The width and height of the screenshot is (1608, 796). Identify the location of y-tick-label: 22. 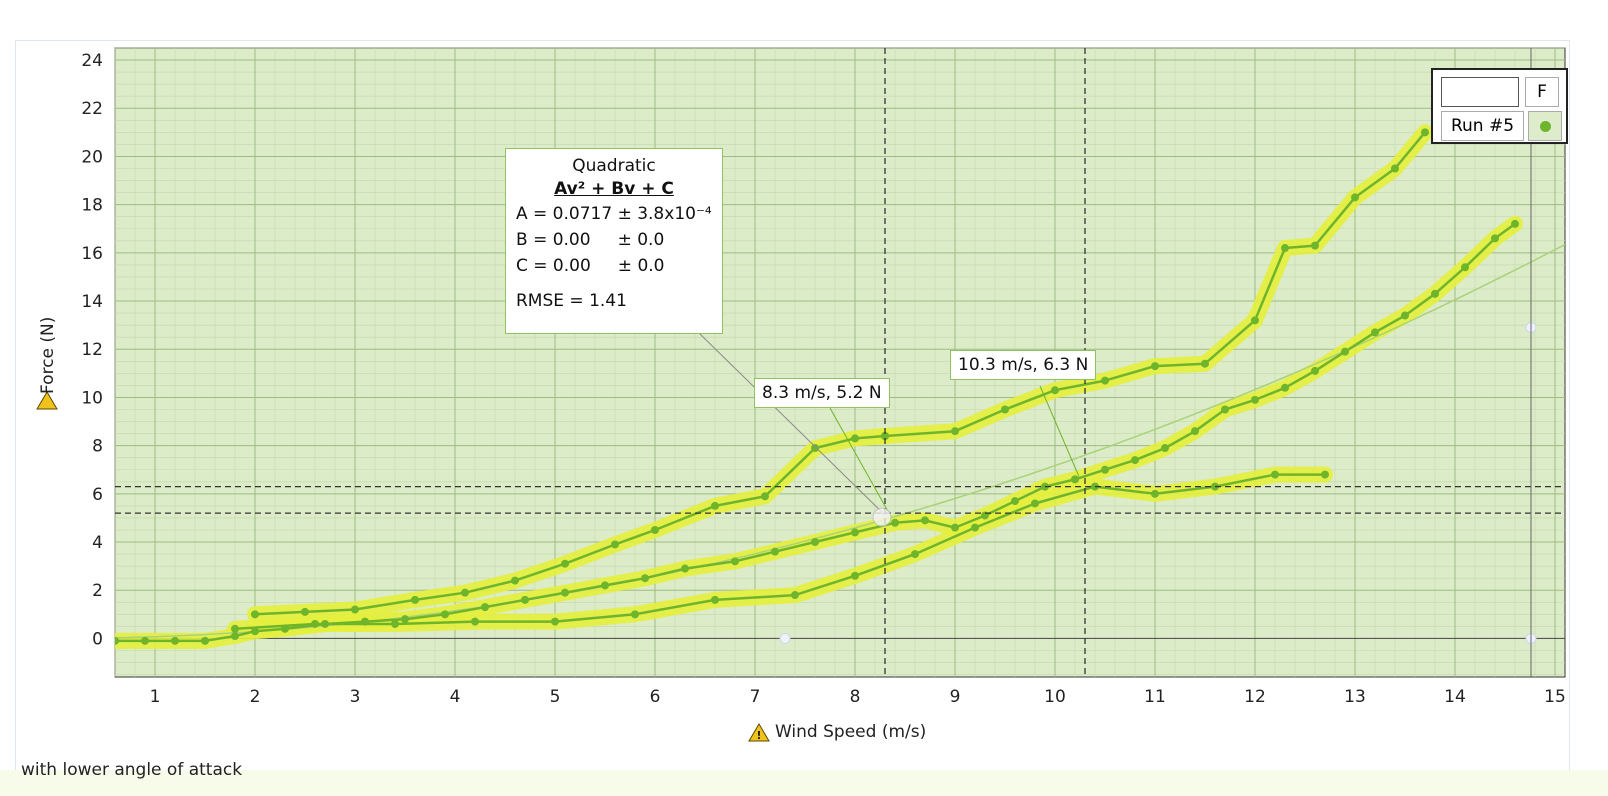
(92, 109).